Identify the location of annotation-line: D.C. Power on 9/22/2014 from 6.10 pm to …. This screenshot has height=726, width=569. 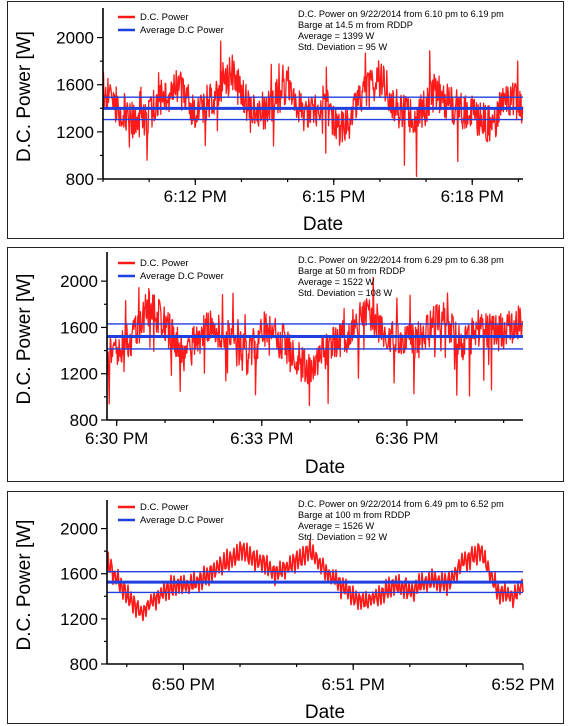
(401, 14).